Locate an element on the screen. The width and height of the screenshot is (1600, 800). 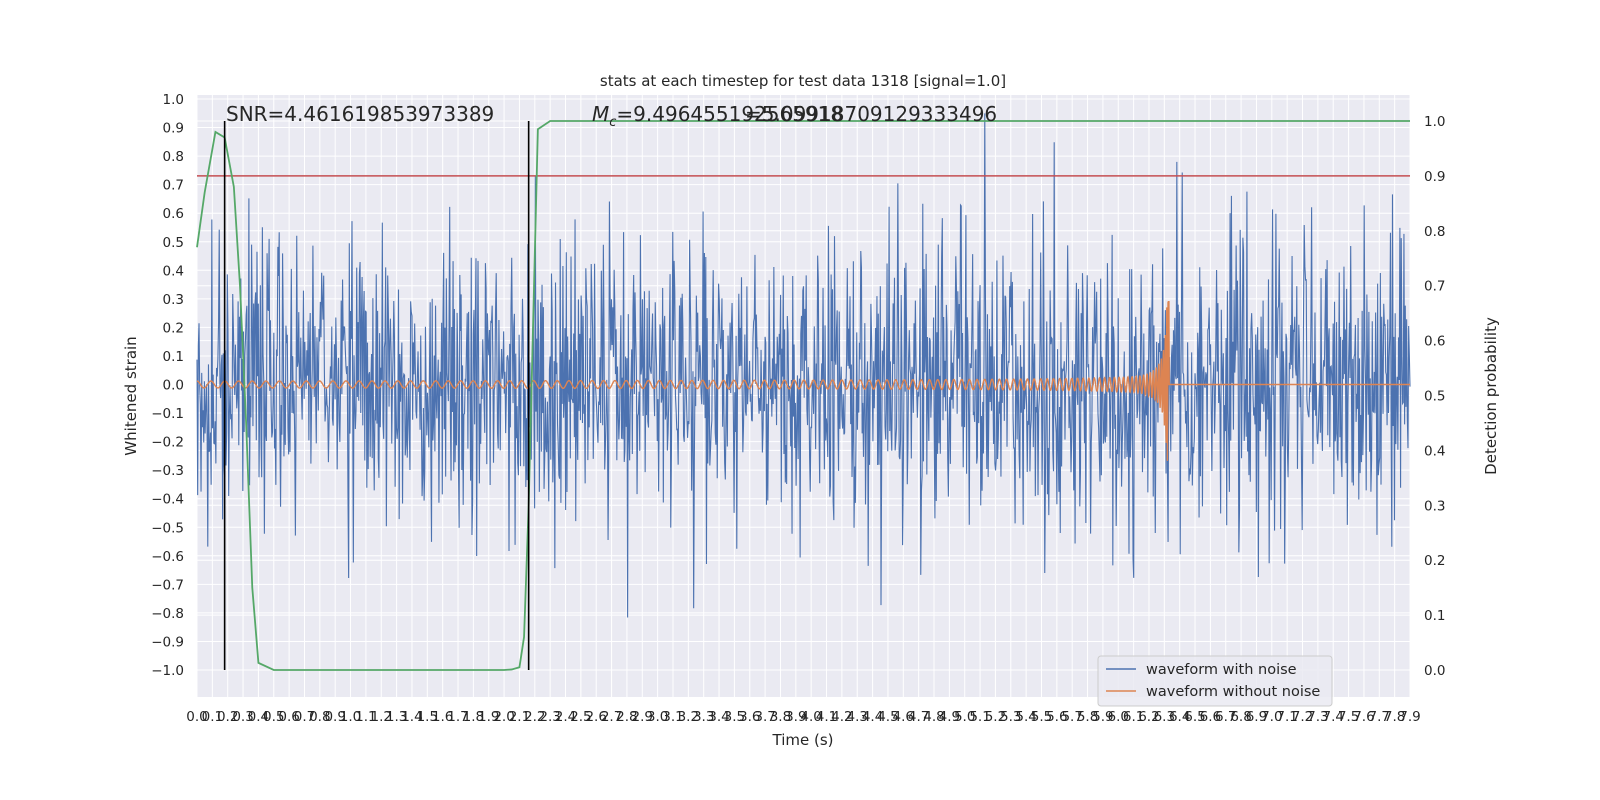
x-tick-label: 6.8 is located at coordinates (1240, 717).